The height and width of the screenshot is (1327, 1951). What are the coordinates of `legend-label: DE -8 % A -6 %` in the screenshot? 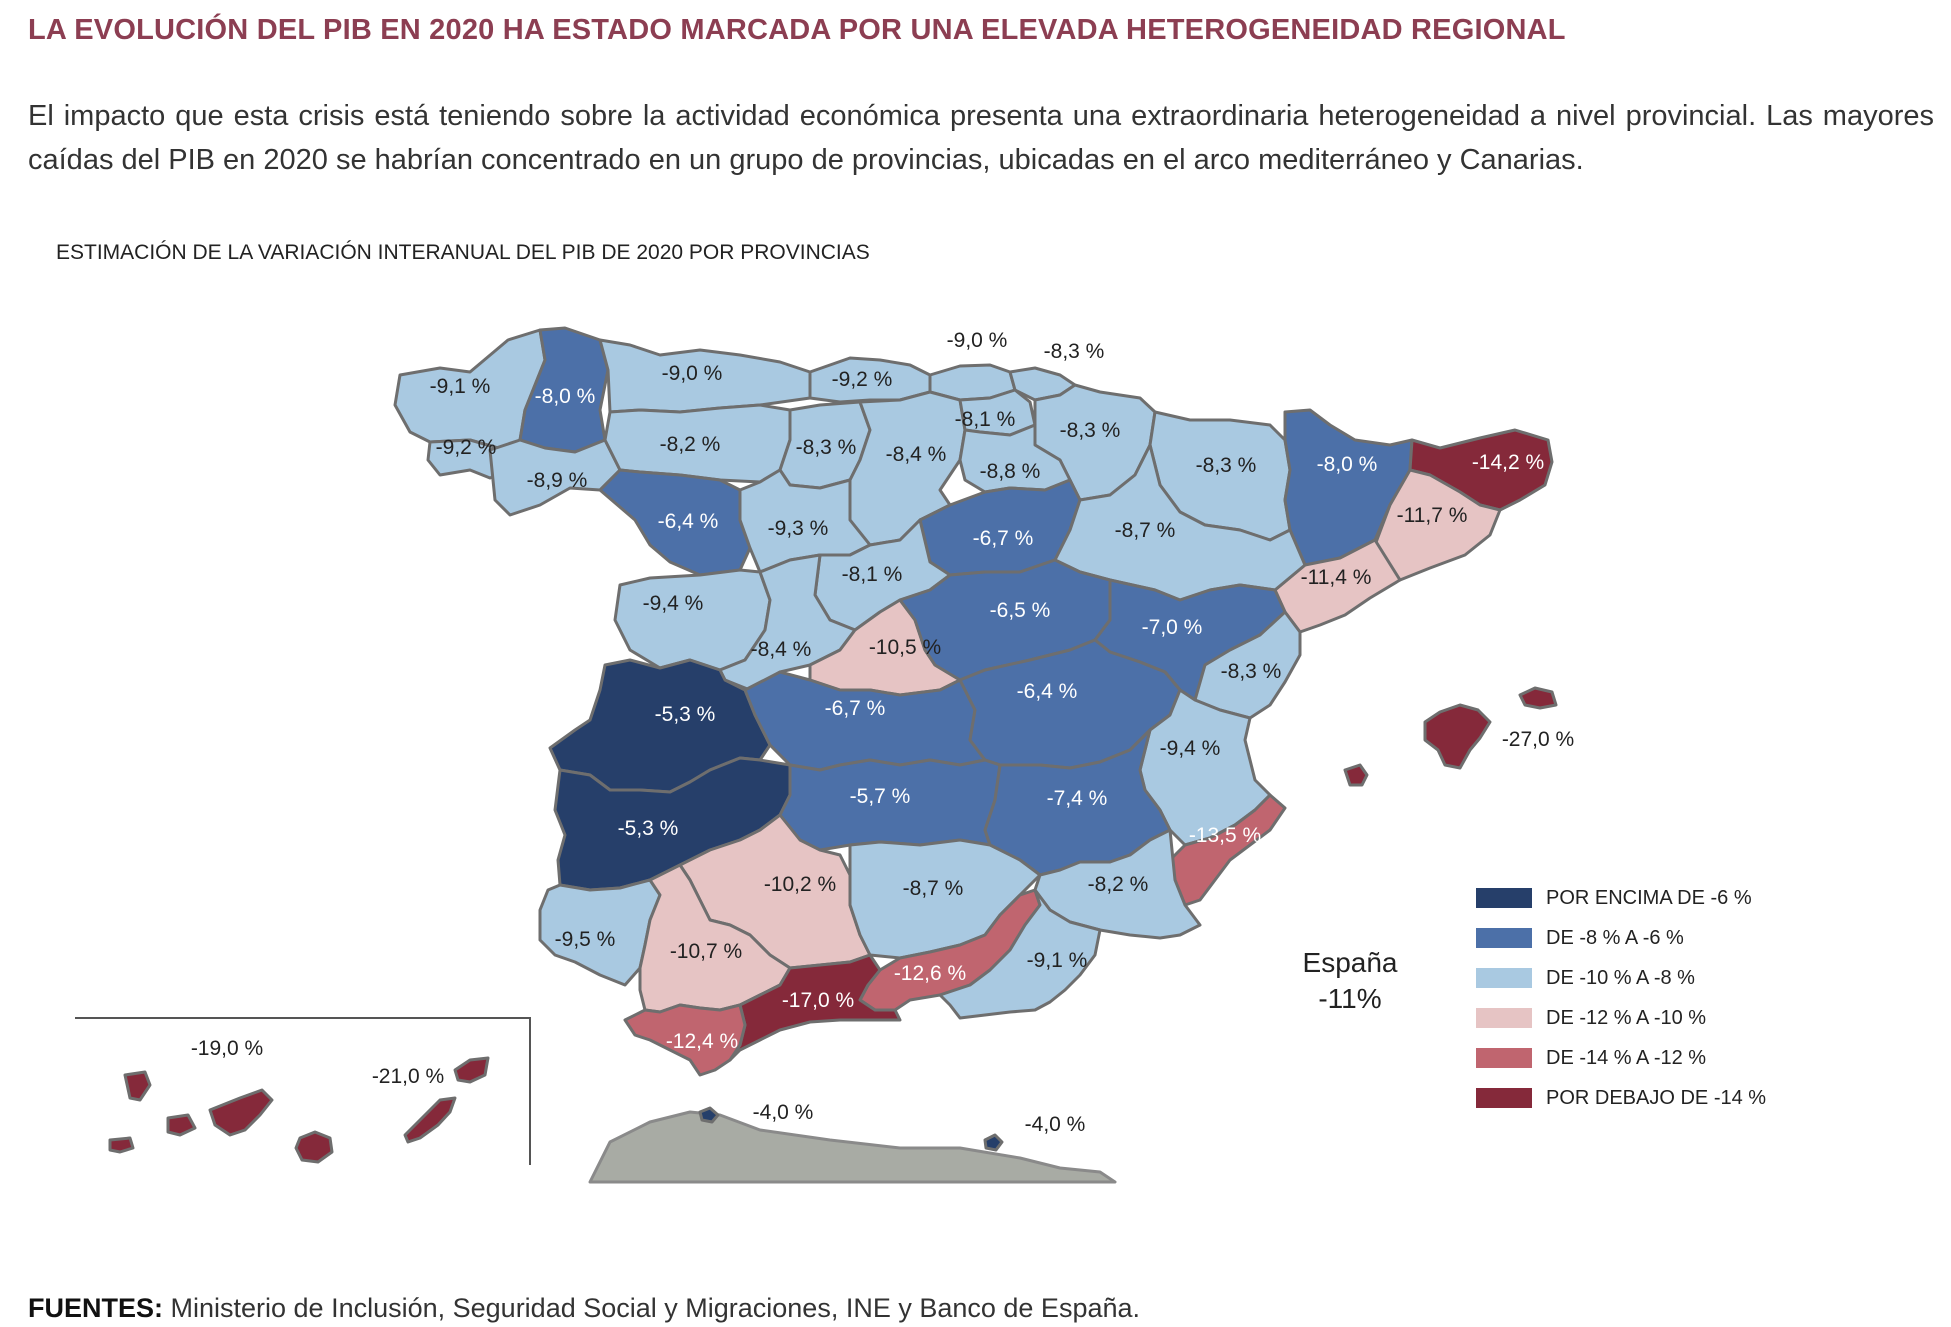 It's located at (1615, 937).